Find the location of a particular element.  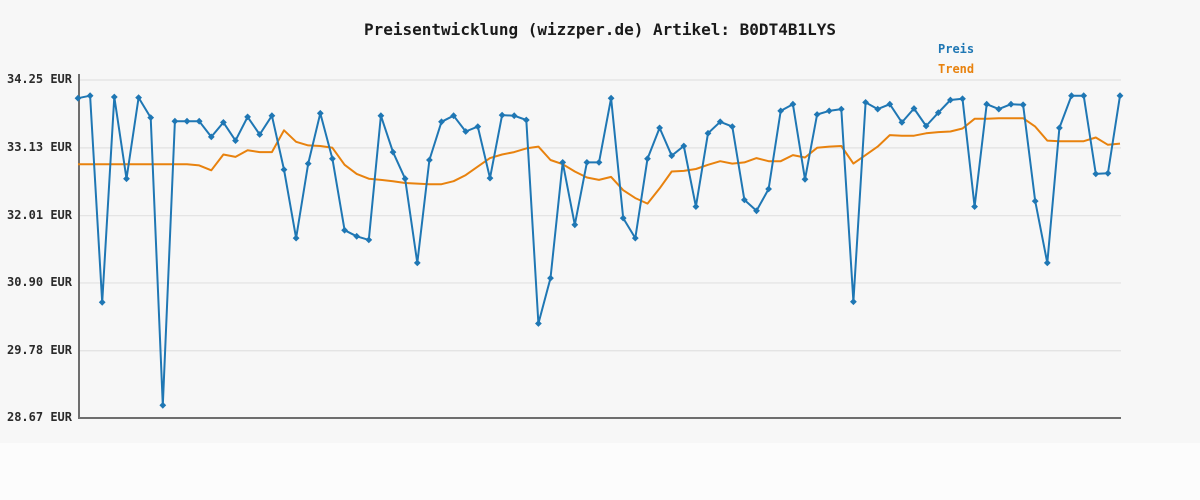

legend-item-preis: Preis is located at coordinates (956, 49).